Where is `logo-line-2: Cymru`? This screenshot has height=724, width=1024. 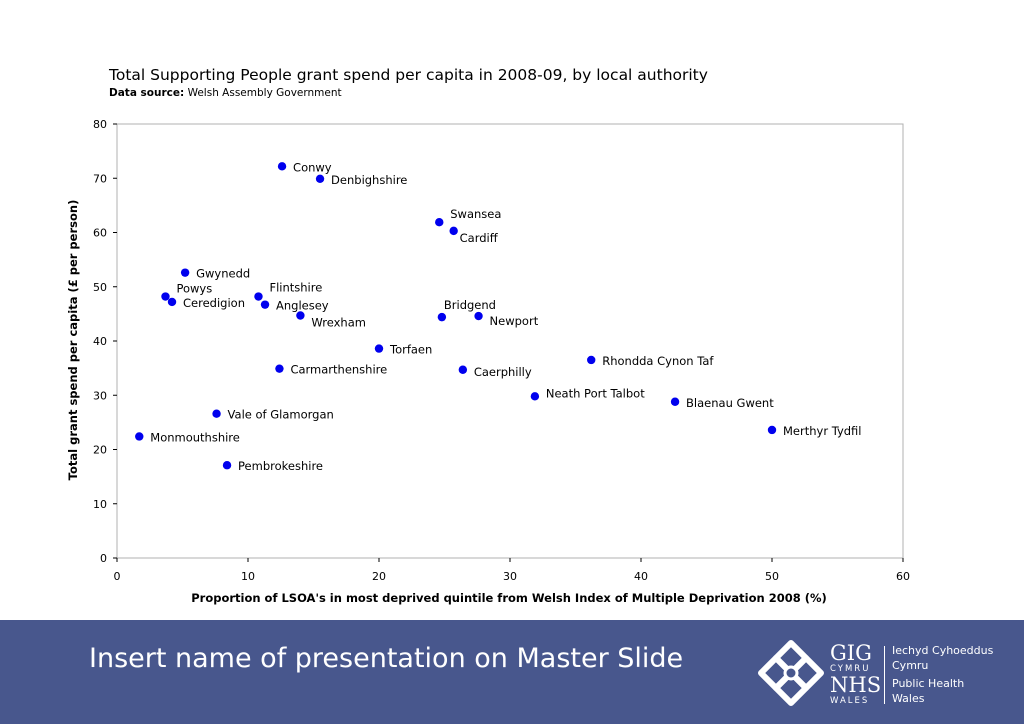 logo-line-2: Cymru is located at coordinates (910, 665).